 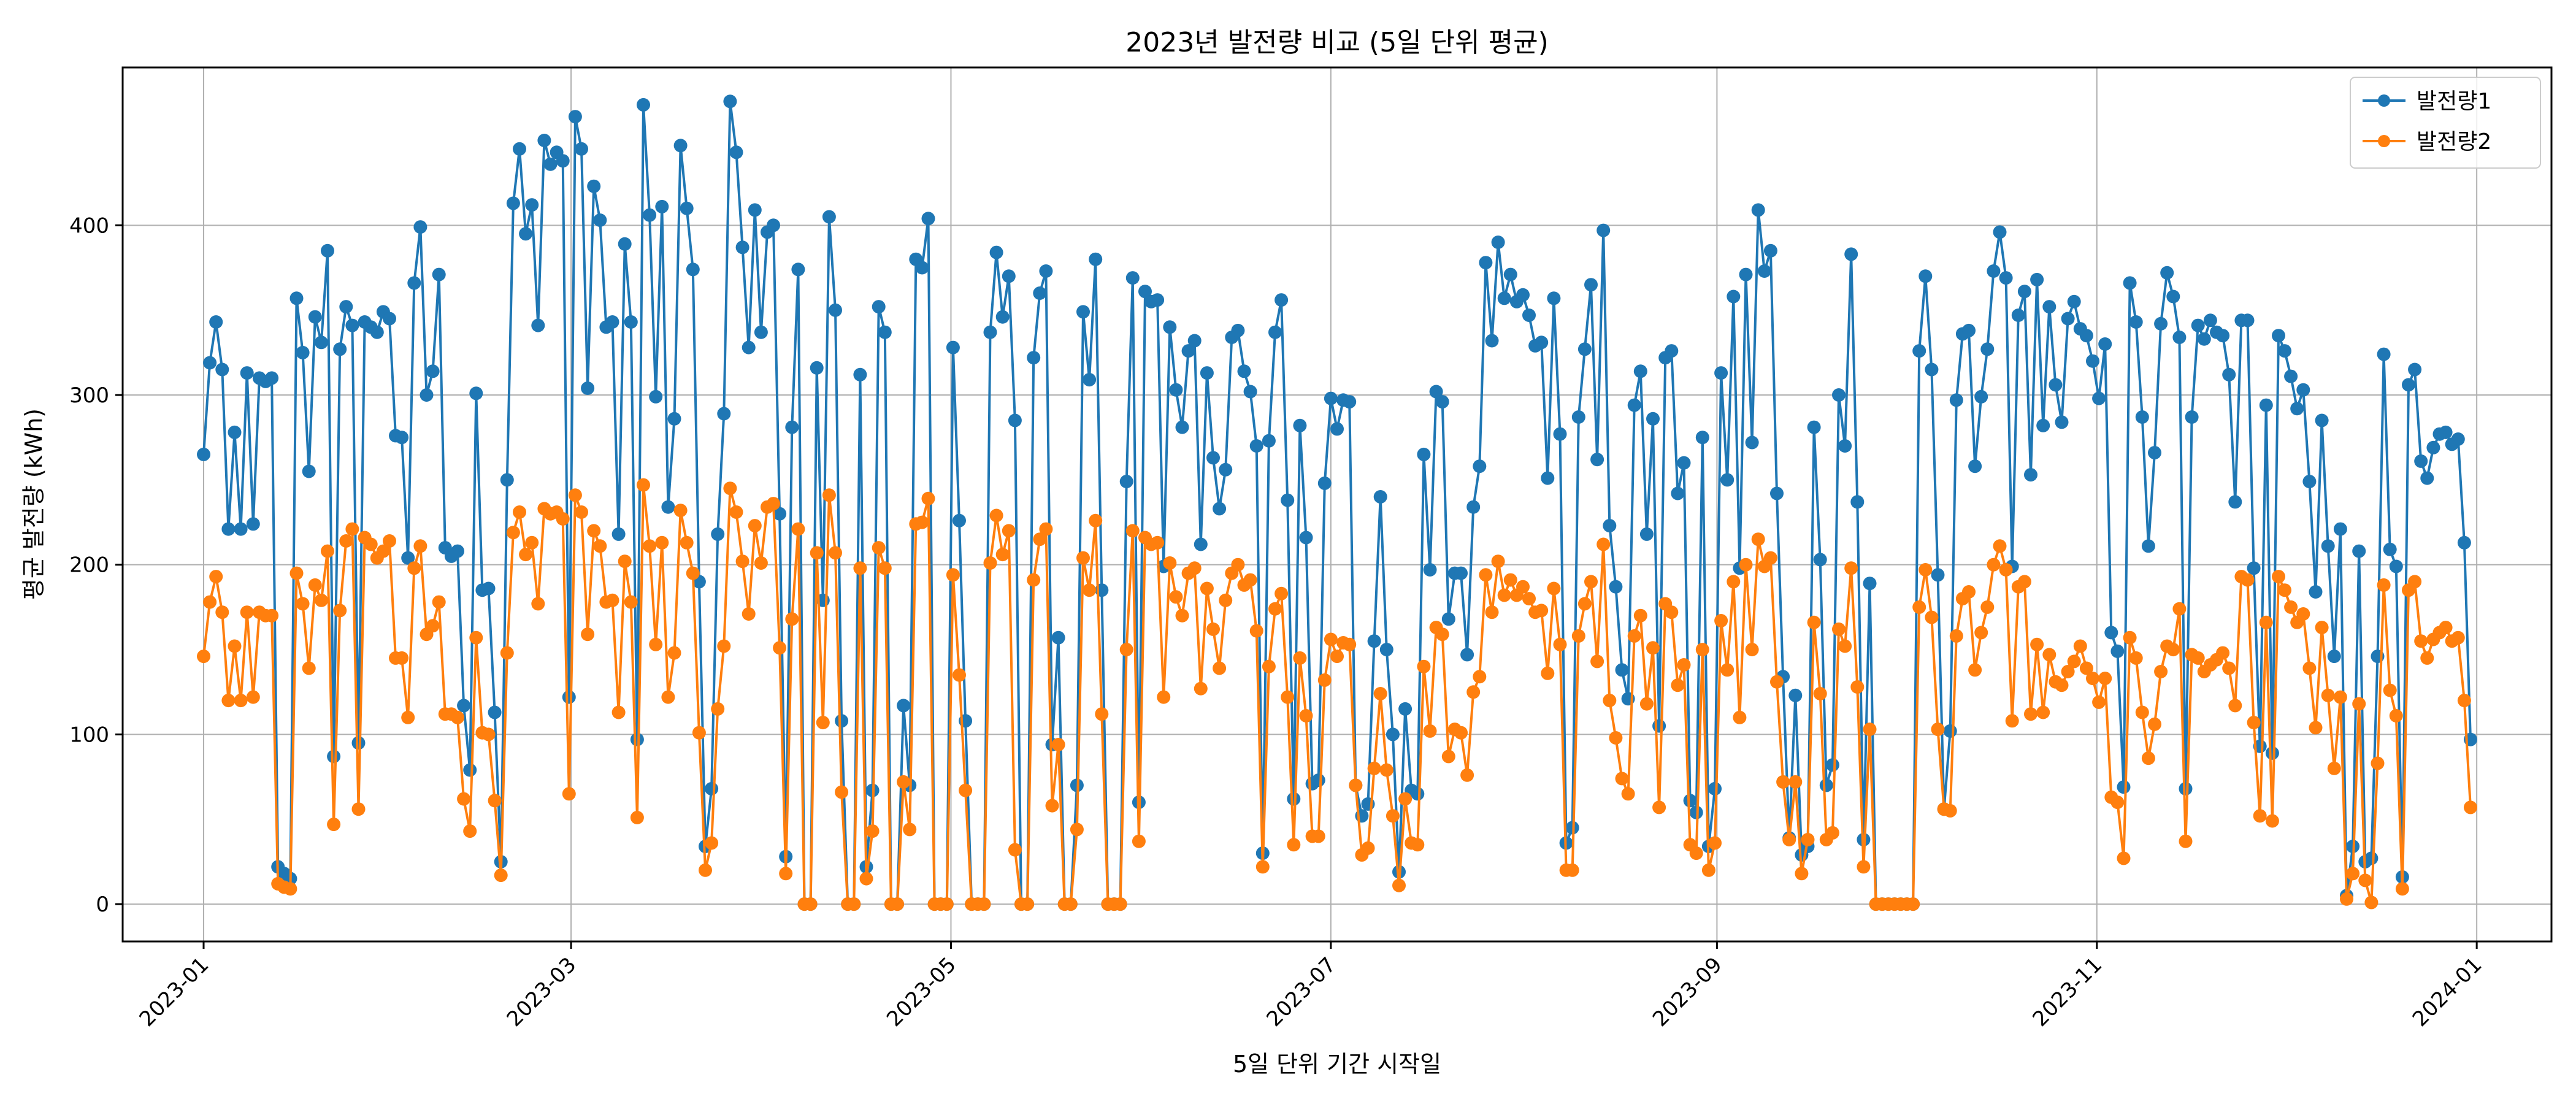 I want to click on y-tick-label: 100, so click(x=89, y=735).